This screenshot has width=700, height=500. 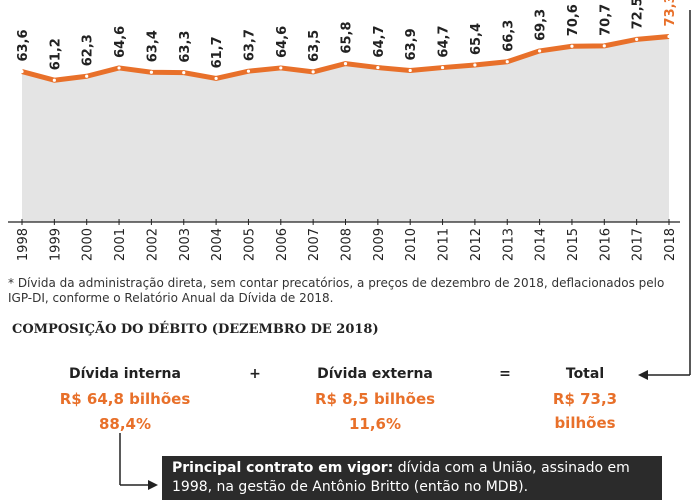 I want to click on value-label: 63,7, so click(x=249, y=45).